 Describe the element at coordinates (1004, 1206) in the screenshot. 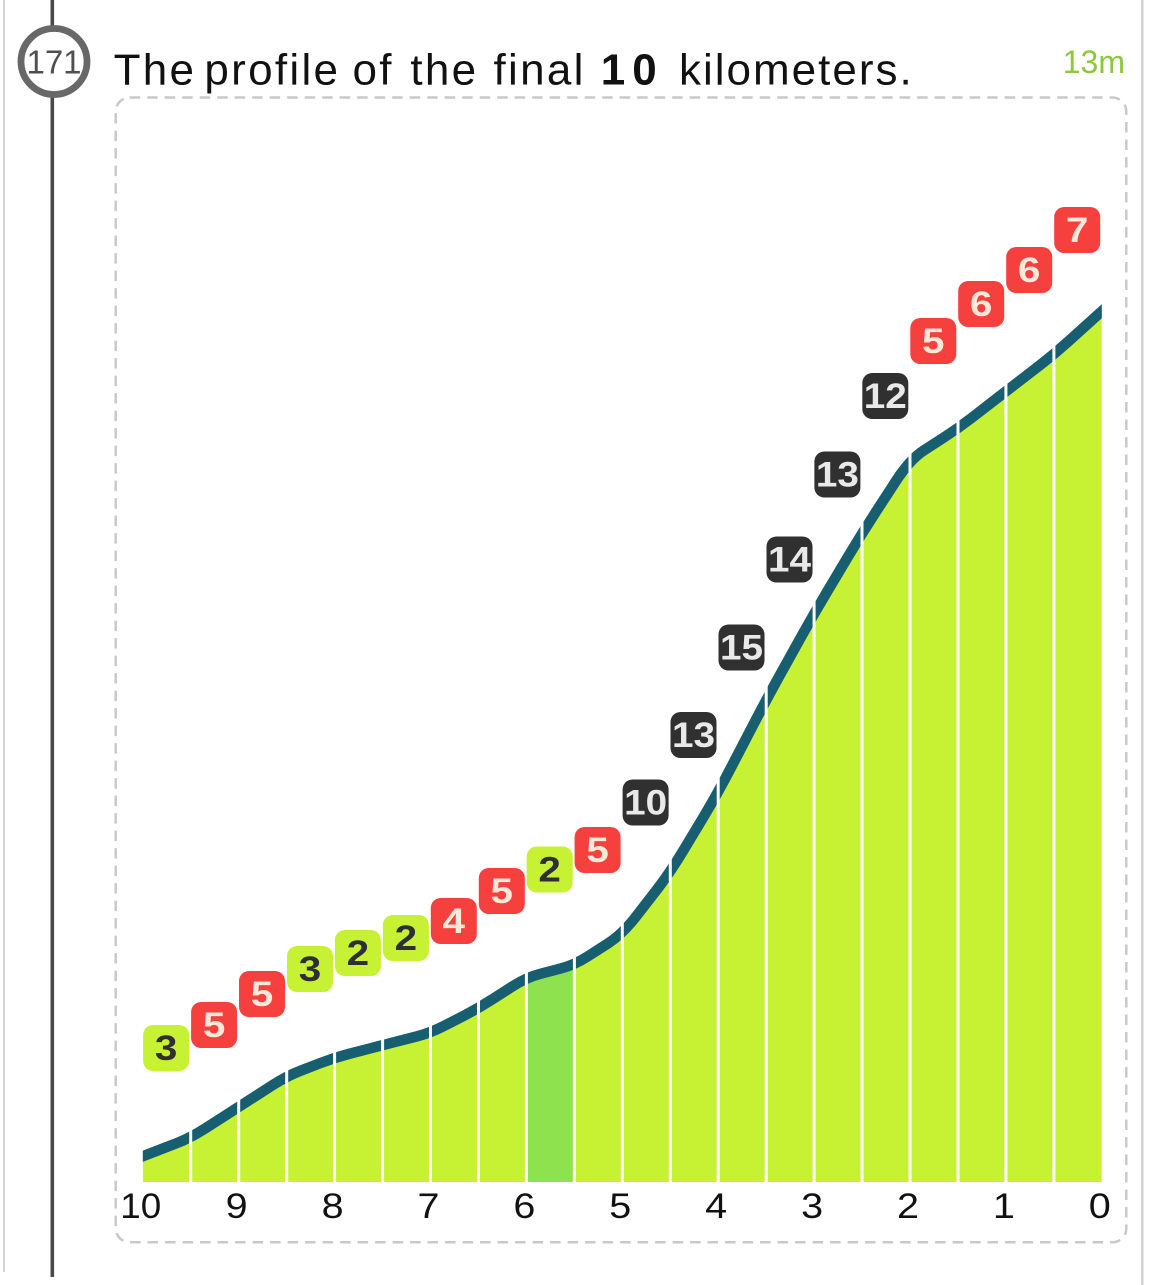

I see `svg-text: 1` at that location.